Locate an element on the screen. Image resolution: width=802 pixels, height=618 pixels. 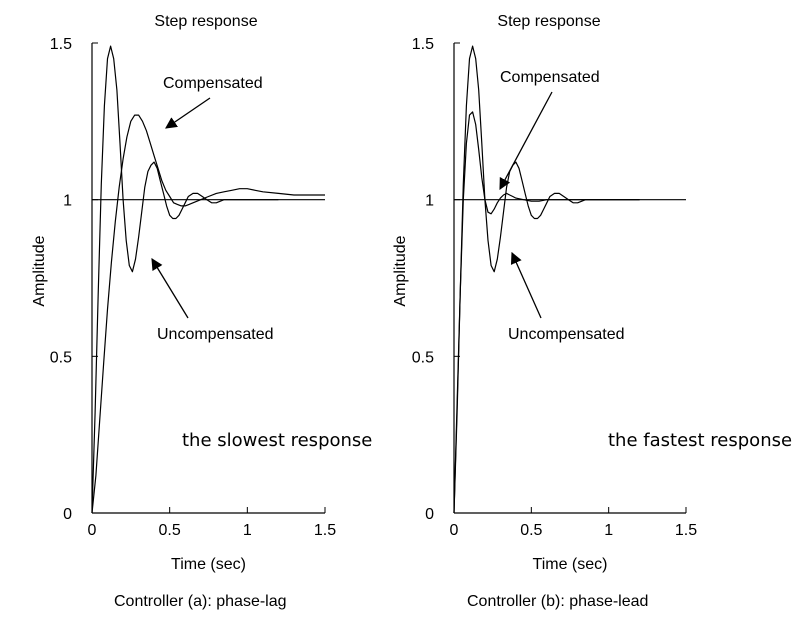
caption-phase-lag: Controller (a): phase-lag is located at coordinates (200, 601).